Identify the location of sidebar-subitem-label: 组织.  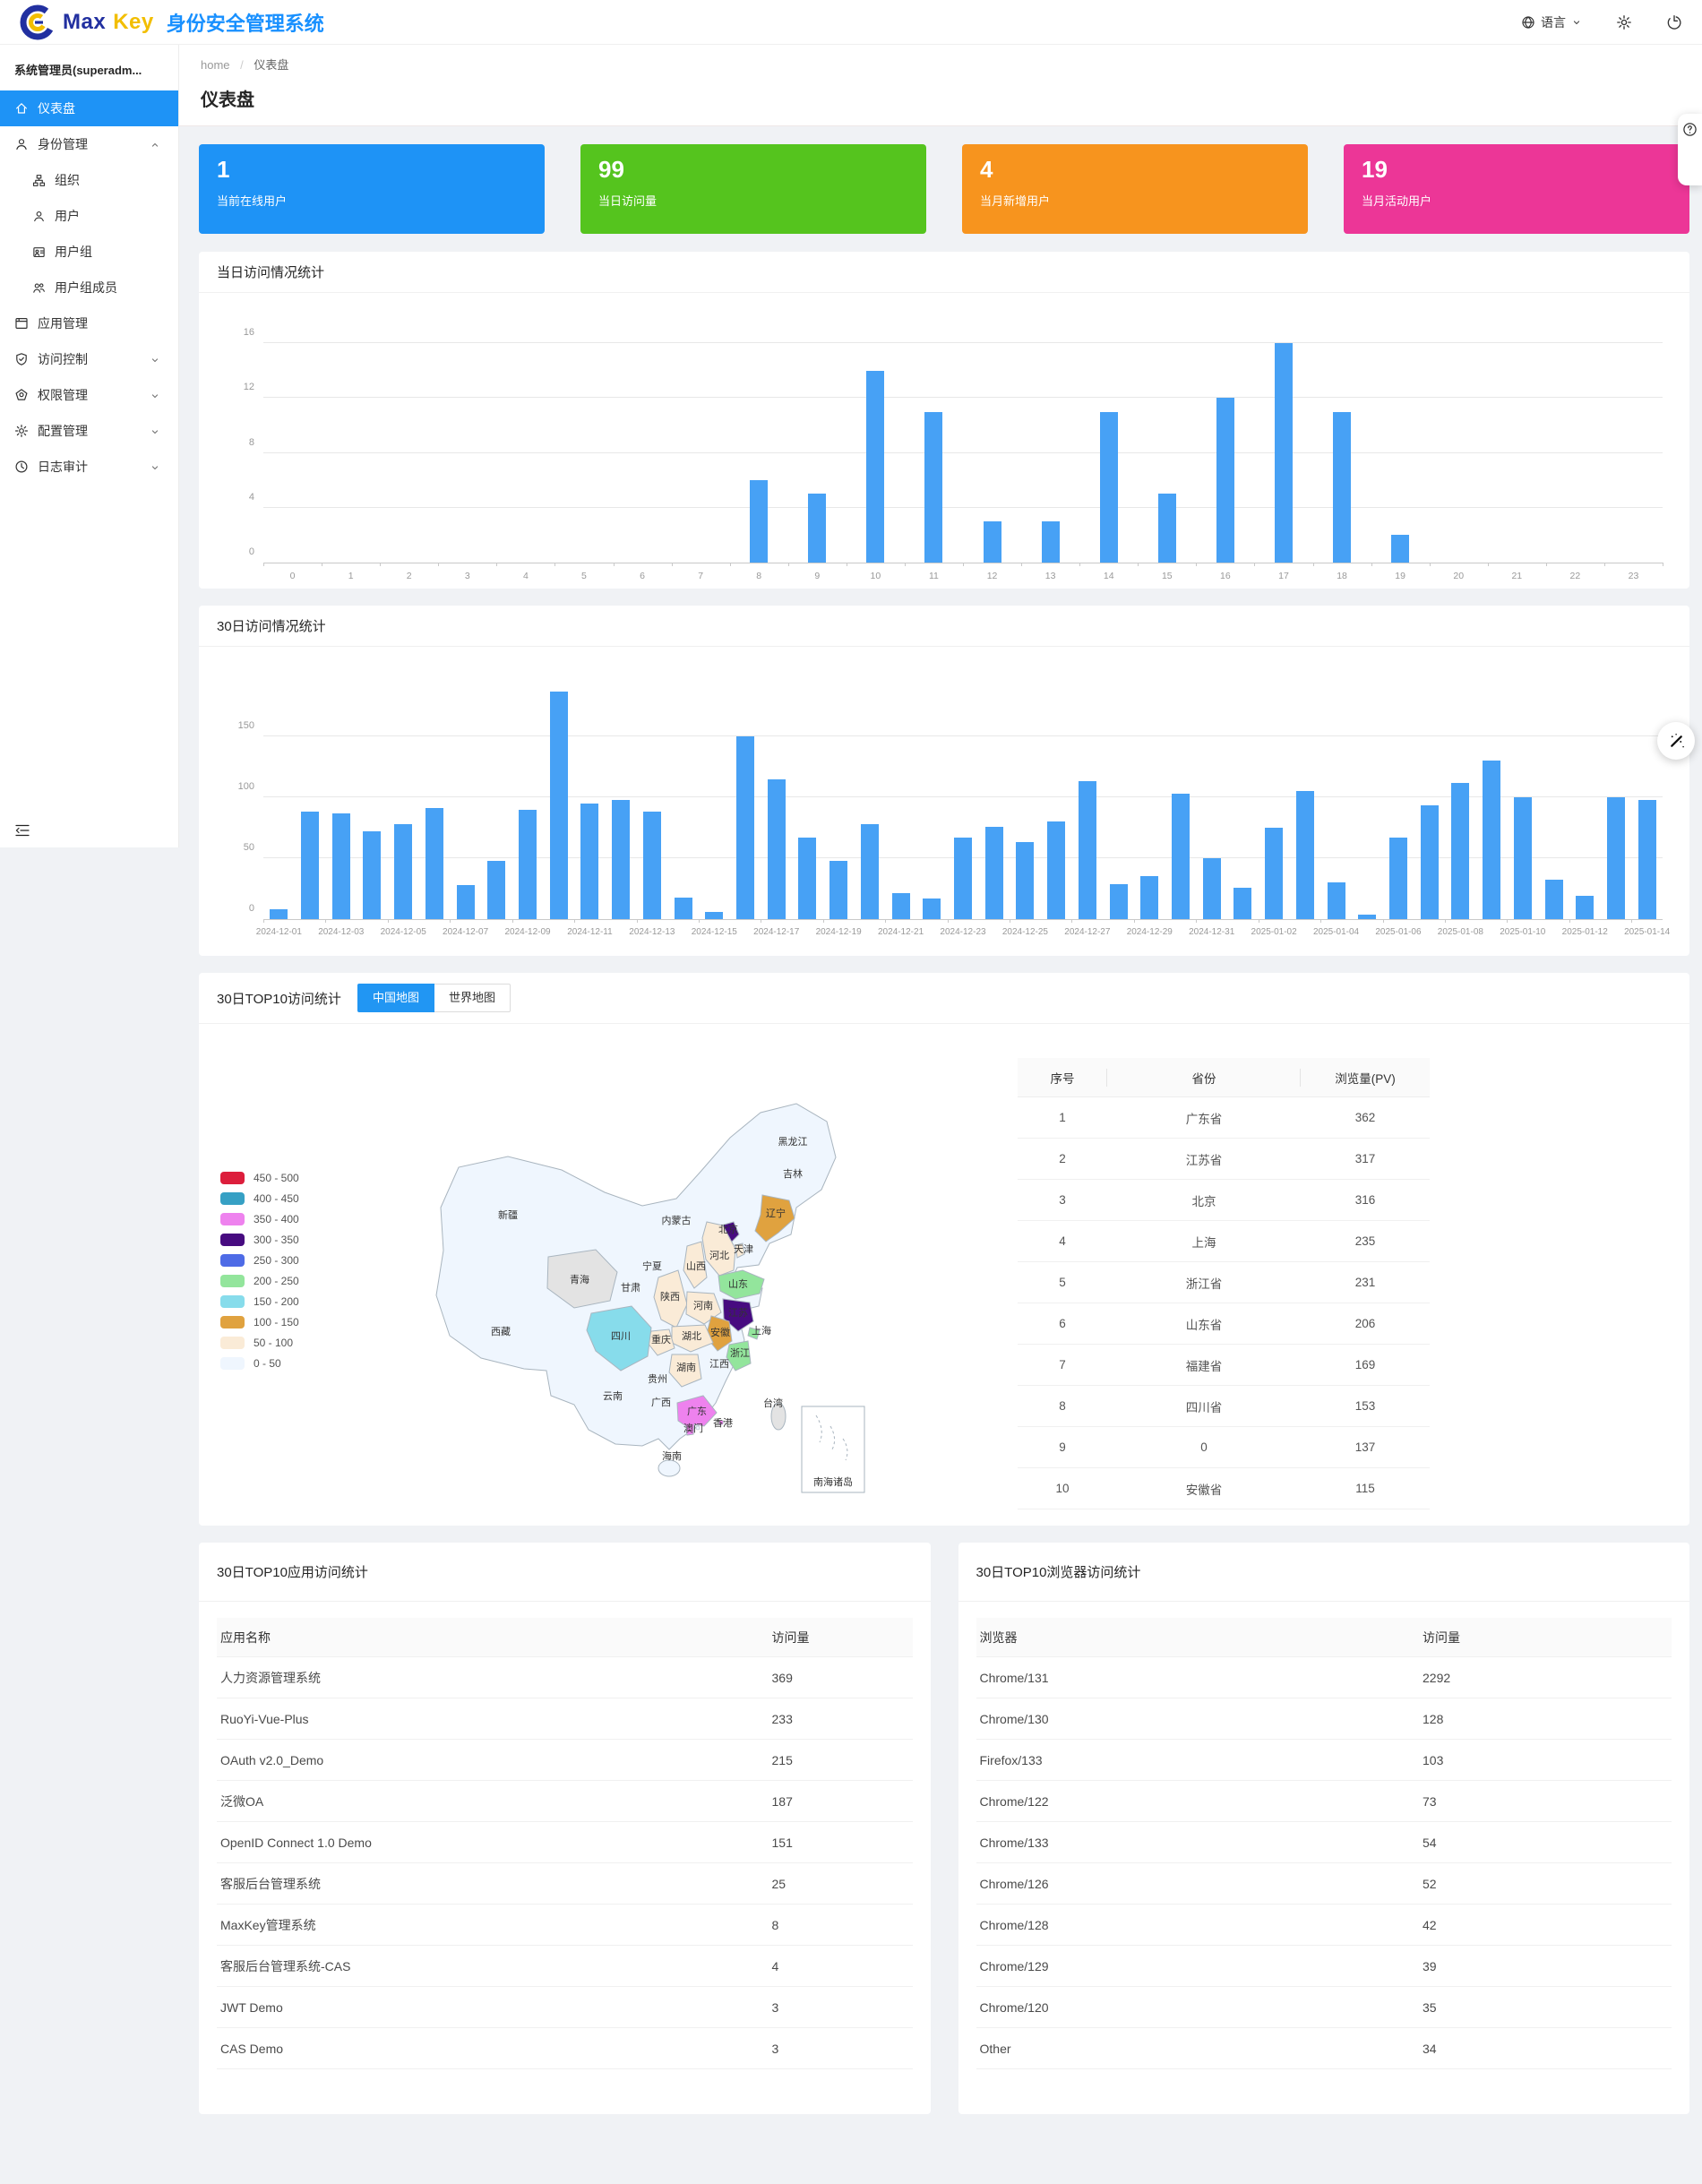
(67, 180).